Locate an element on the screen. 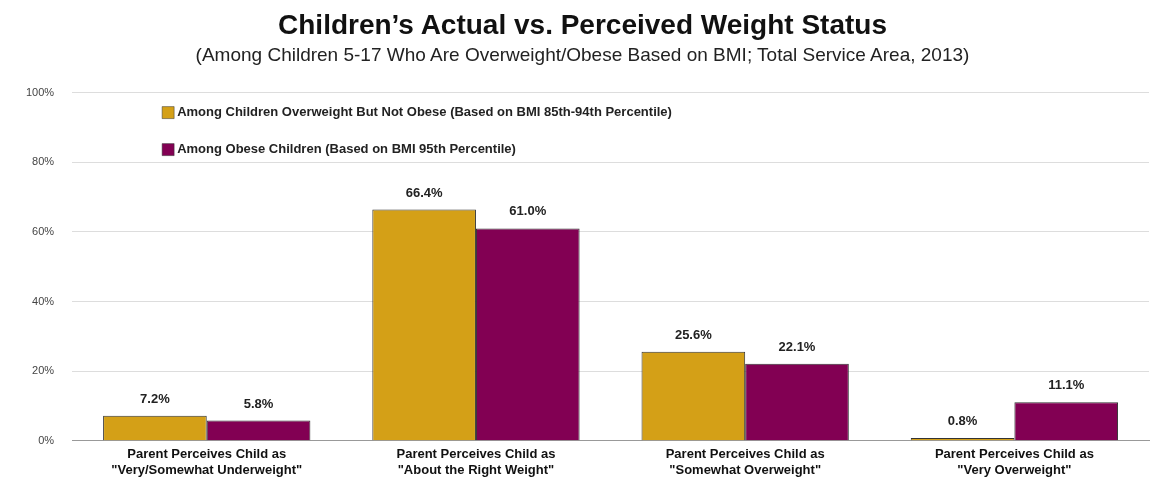 This screenshot has width=1165, height=502. legend-label: Among Obese Children (Based on BMI 95th Percentile) is located at coordinates (346, 149).